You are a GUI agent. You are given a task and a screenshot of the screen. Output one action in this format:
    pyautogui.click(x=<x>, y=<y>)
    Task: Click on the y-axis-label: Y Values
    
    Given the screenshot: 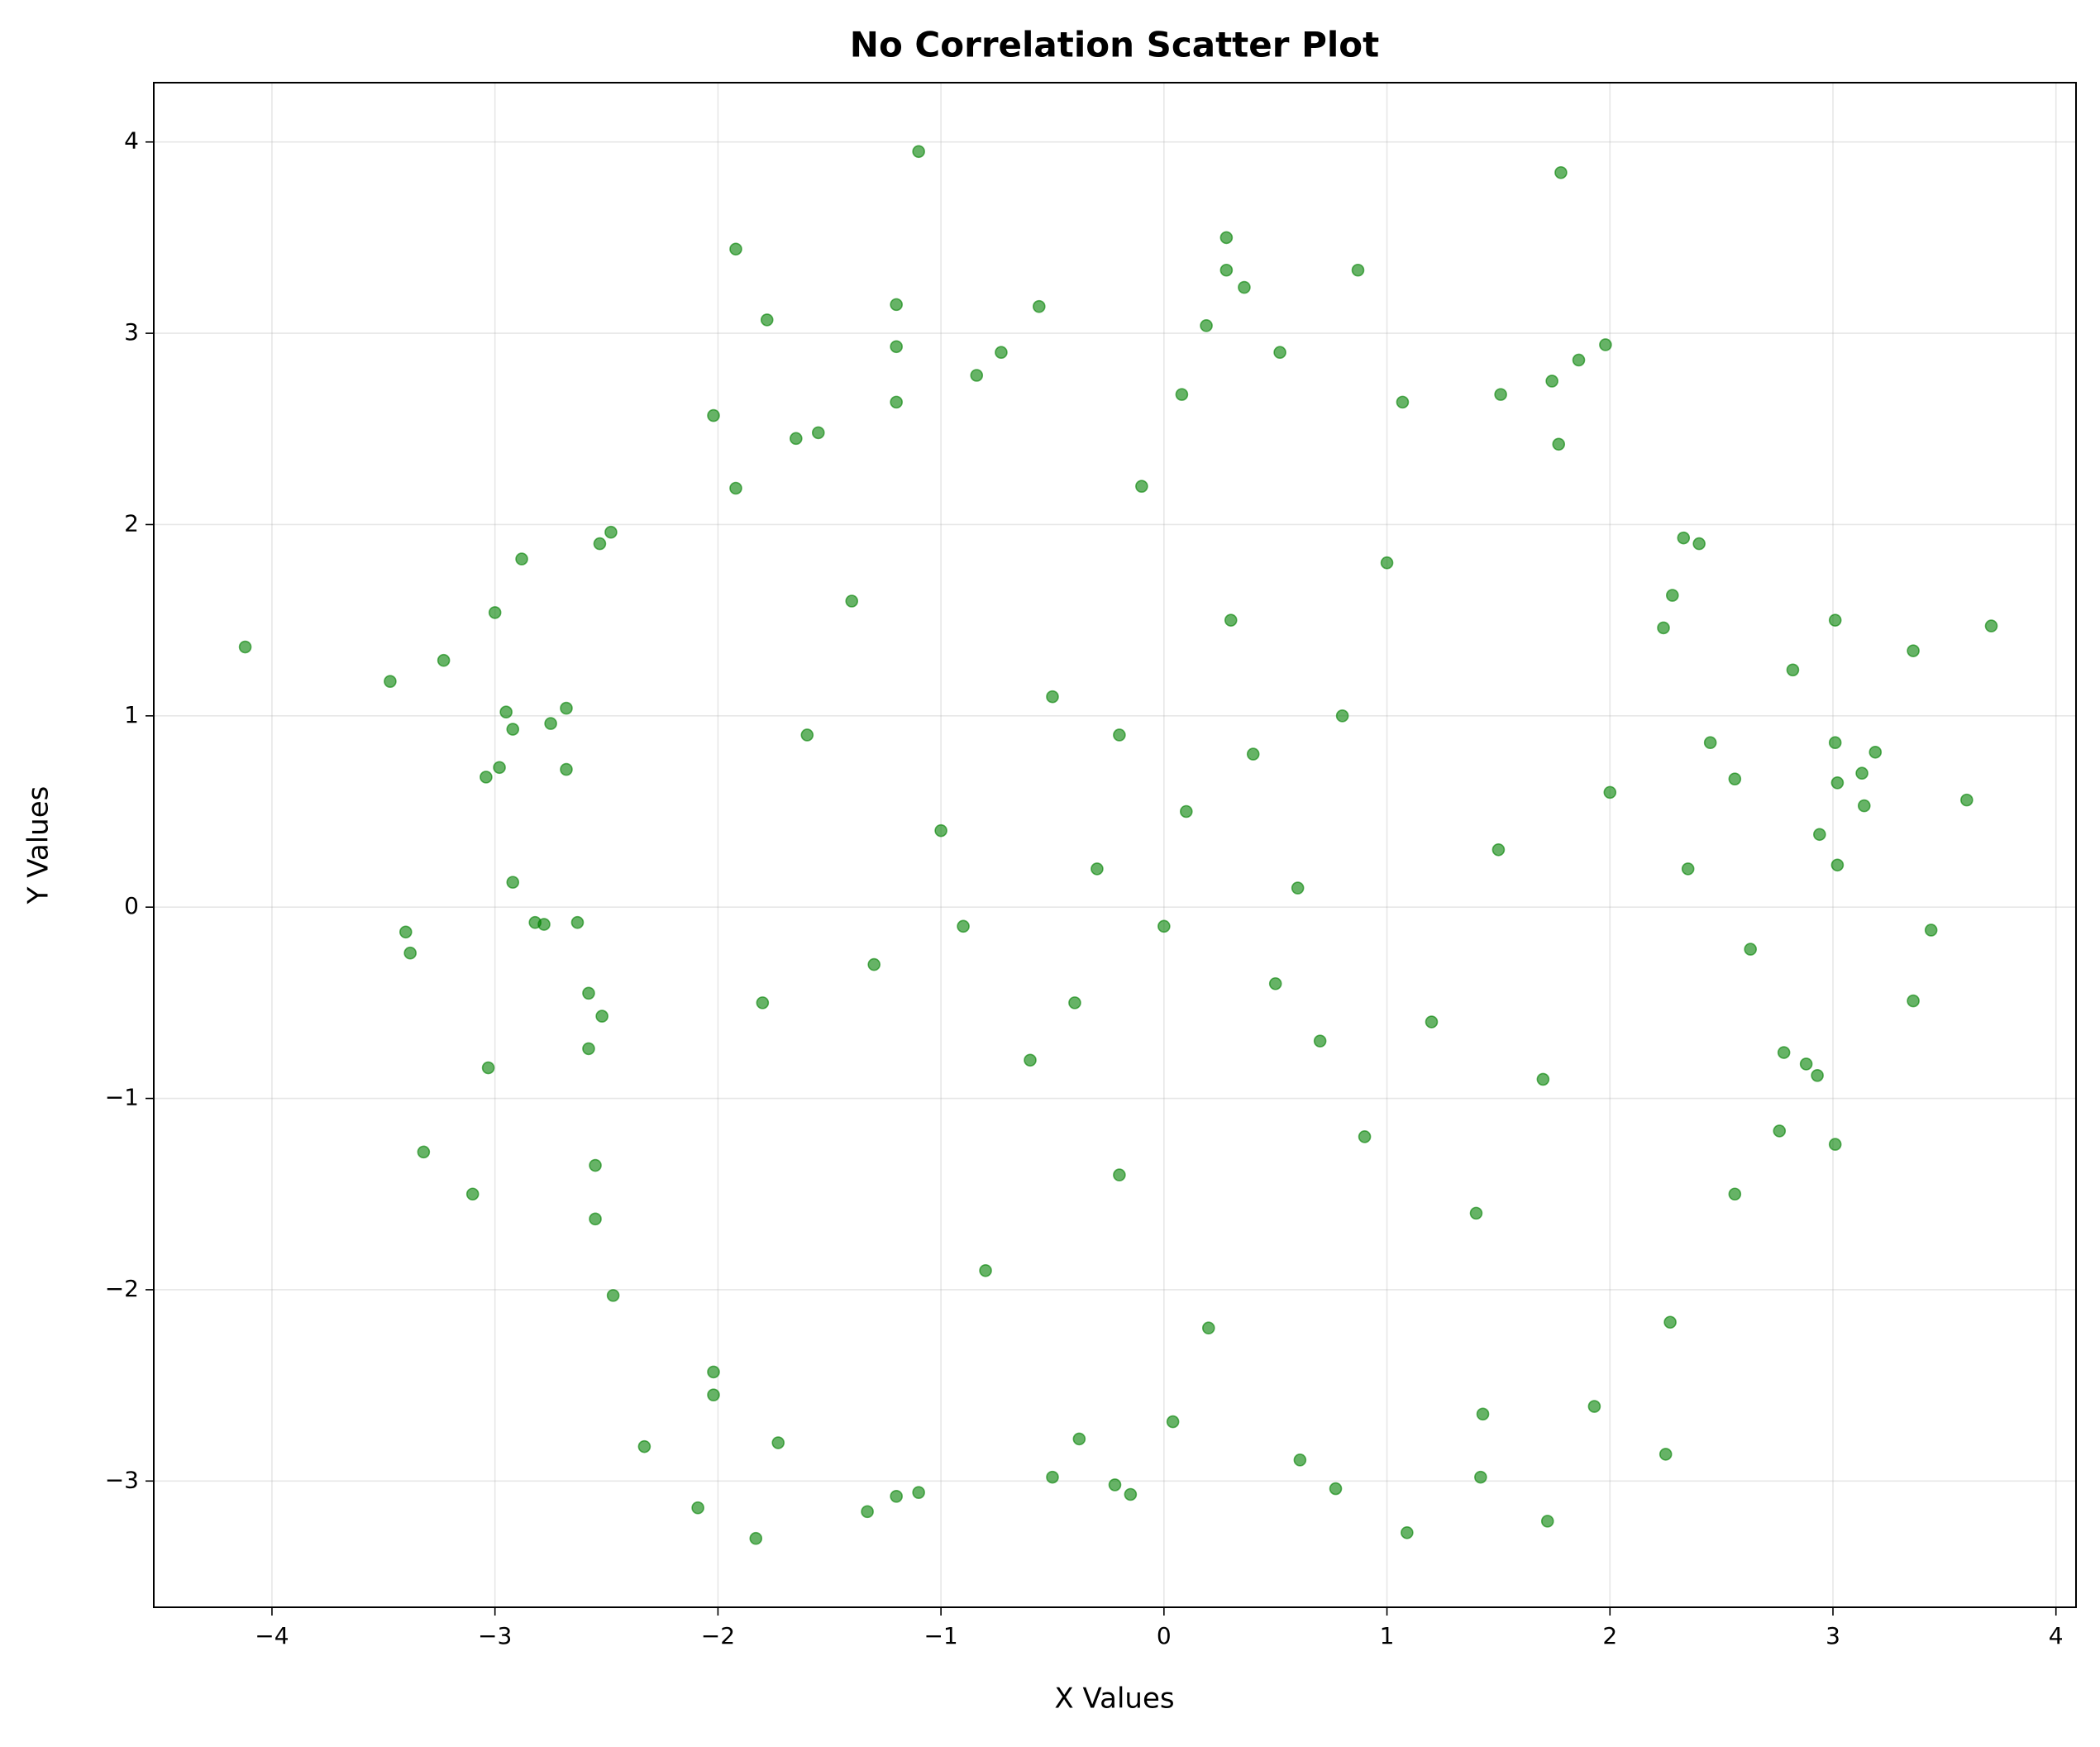 What is the action you would take?
    pyautogui.click(x=38, y=845)
    